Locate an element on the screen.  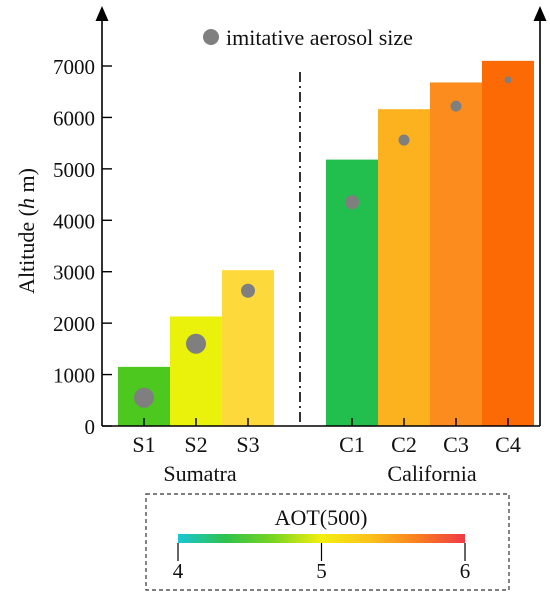
colorbar-tick-label: 5 is located at coordinates (321, 571).